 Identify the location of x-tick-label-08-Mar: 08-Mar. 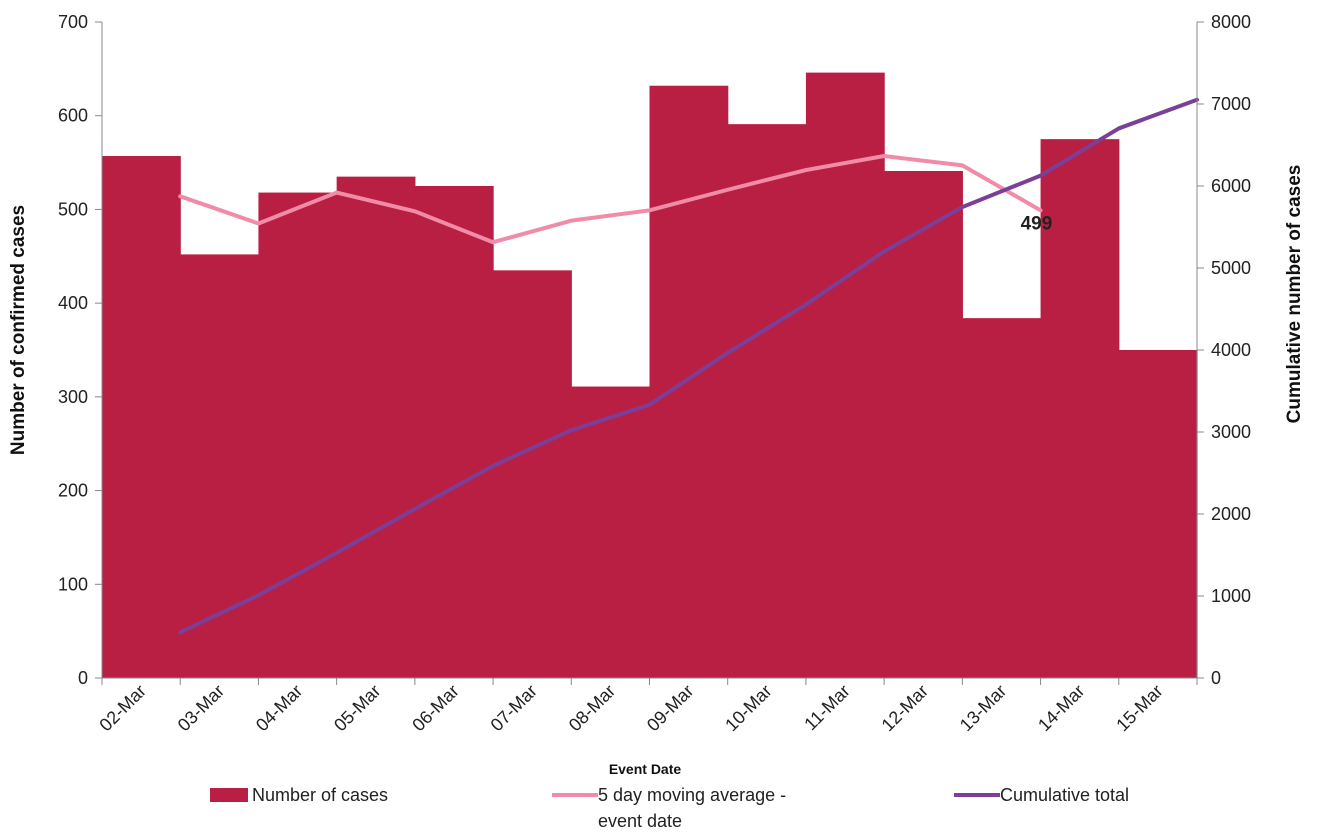
(592, 708).